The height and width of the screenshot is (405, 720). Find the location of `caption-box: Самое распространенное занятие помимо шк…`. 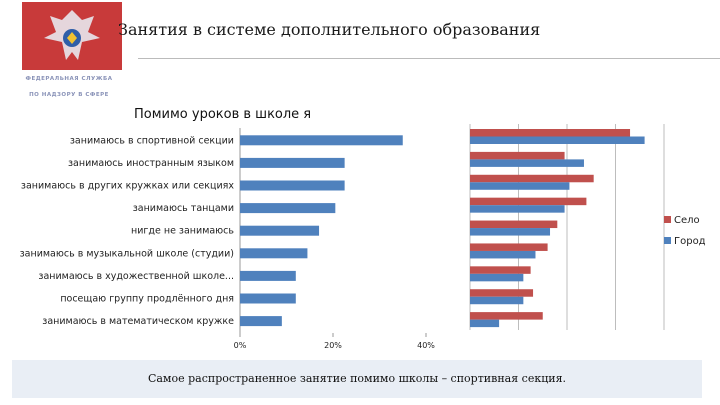

caption-box: Самое распространенное занятие помимо шк… is located at coordinates (357, 379).